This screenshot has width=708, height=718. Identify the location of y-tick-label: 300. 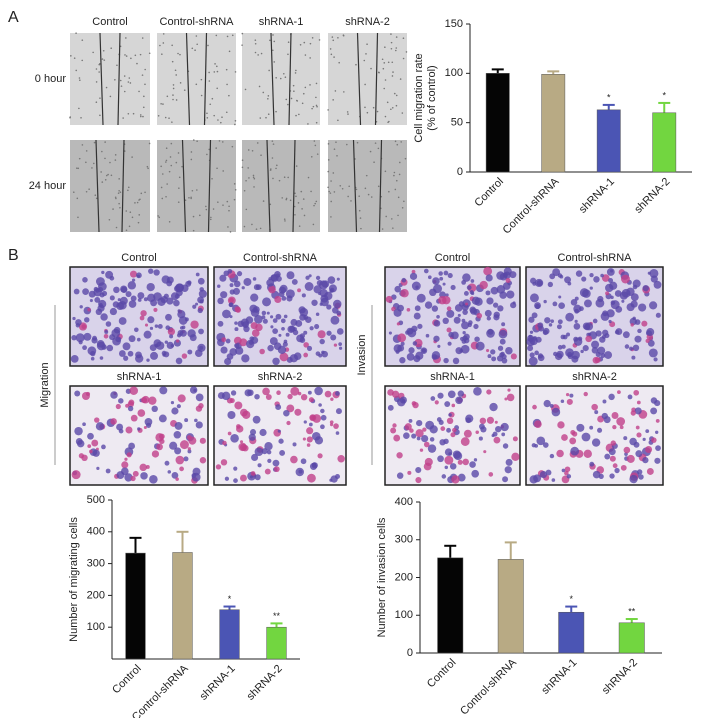
(96, 564).